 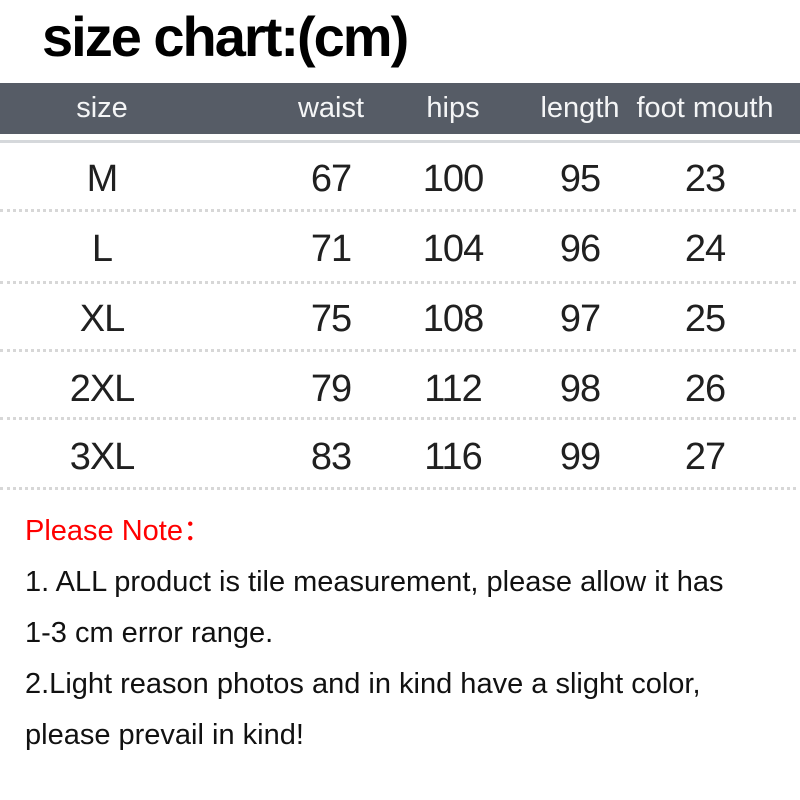 I want to click on table-row-xl: XL 75 108 97 25, so click(x=400, y=319).